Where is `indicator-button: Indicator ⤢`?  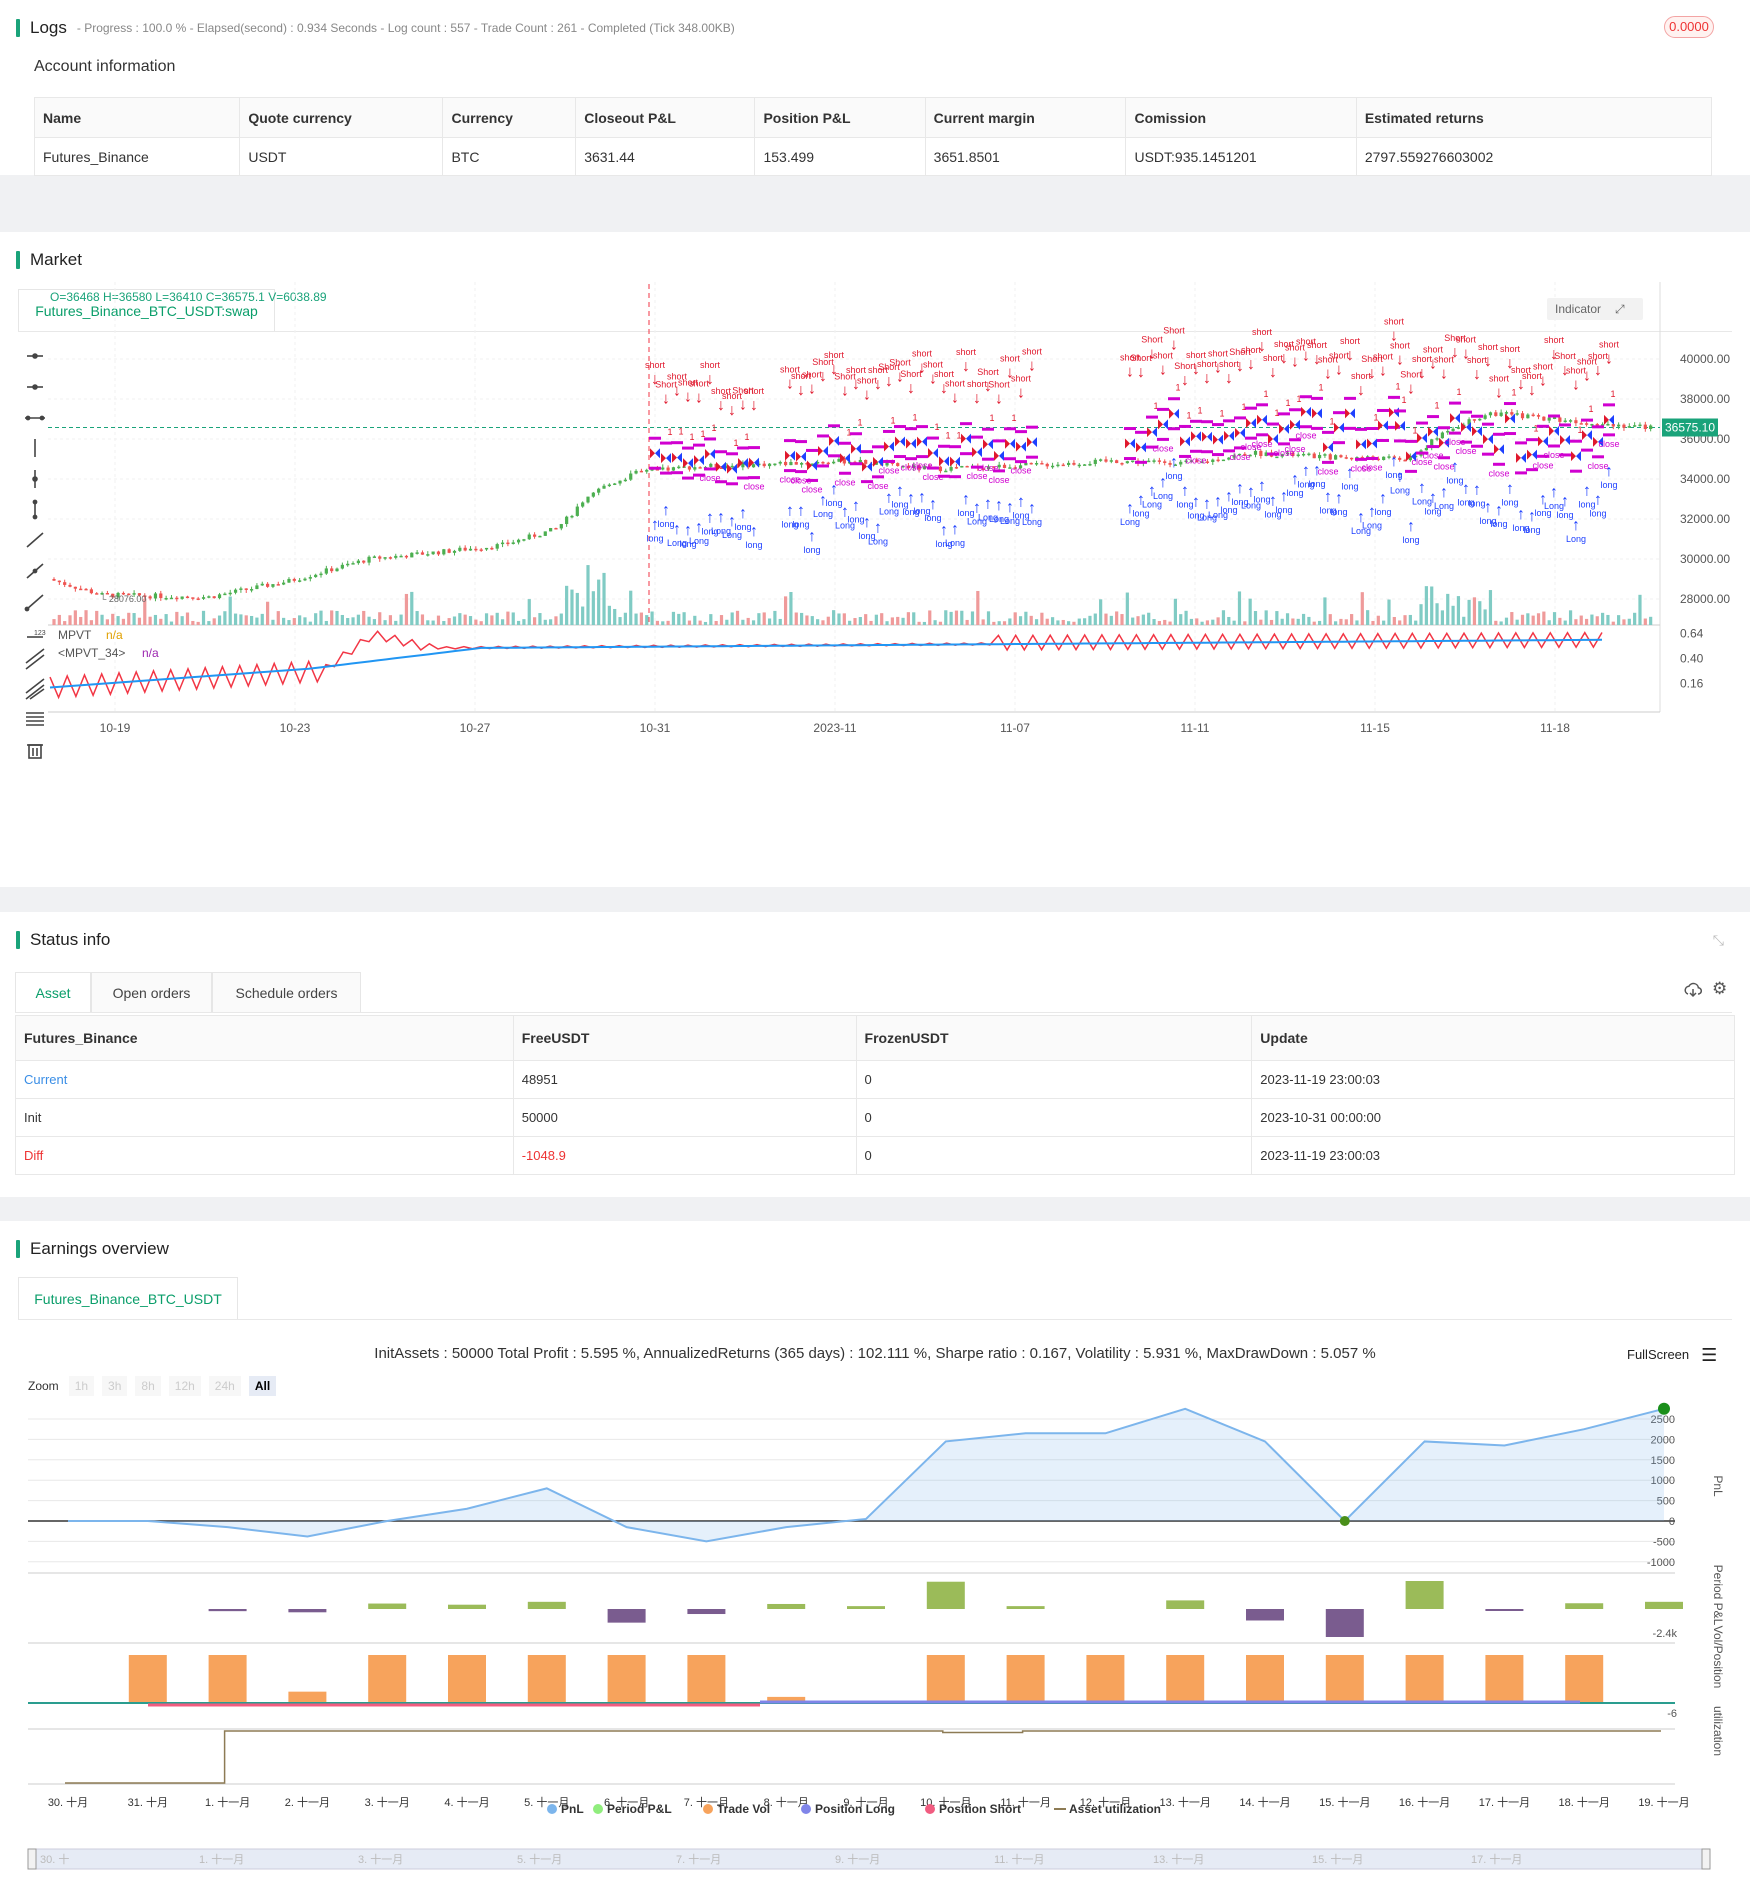 indicator-button: Indicator ⤢ is located at coordinates (1595, 309).